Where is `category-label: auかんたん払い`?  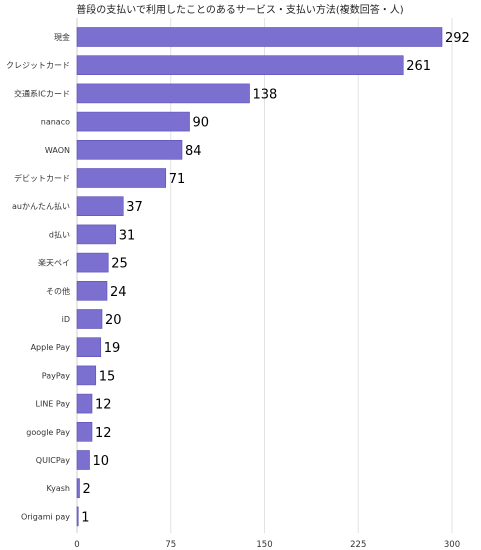
category-label: auかんたん払い is located at coordinates (41, 206).